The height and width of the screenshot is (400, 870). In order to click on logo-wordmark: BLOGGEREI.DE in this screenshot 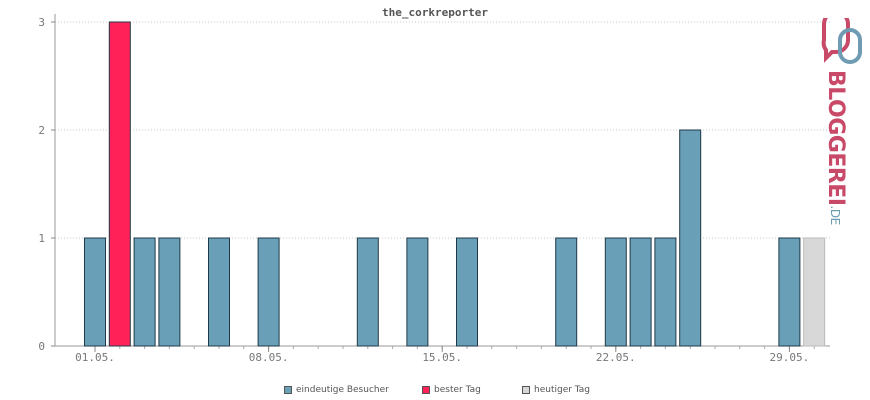, I will do `click(828, 147)`.